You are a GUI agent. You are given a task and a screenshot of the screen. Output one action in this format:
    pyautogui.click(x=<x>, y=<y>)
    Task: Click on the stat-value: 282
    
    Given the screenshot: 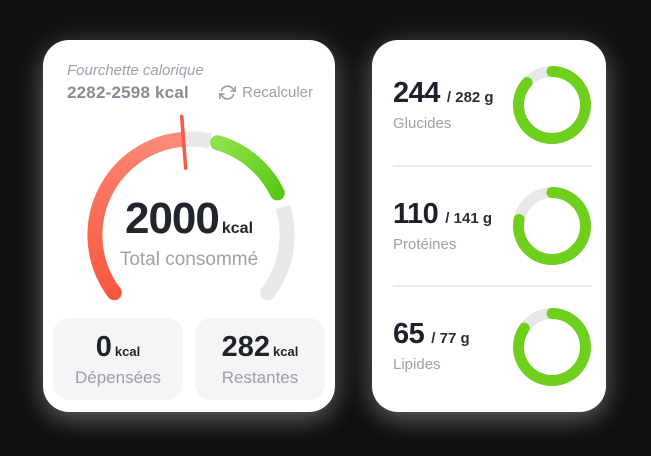 What is the action you would take?
    pyautogui.click(x=246, y=347)
    